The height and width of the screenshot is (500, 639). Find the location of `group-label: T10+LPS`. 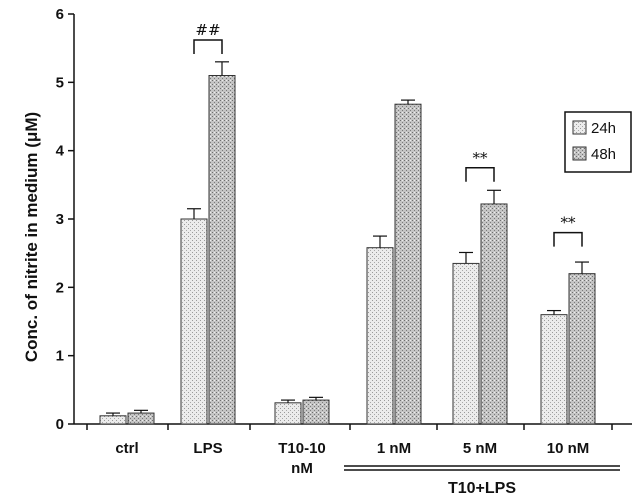

group-label: T10+LPS is located at coordinates (482, 488).